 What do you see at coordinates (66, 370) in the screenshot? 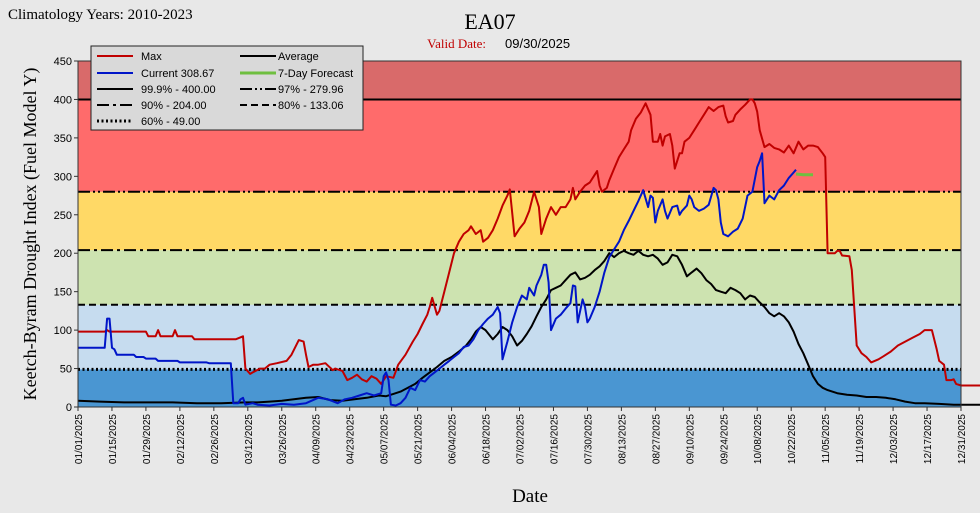
I see `y-tick-label: 50` at bounding box center [66, 370].